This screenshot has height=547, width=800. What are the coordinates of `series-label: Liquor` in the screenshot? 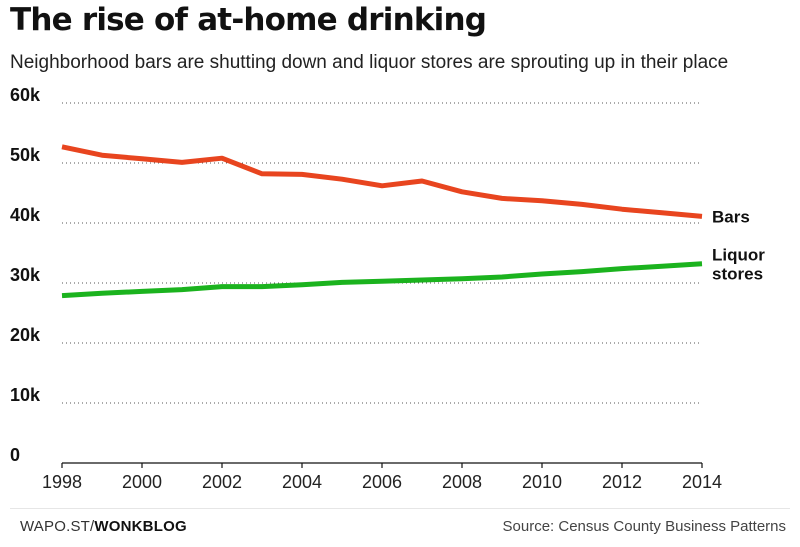 It's located at (738, 254).